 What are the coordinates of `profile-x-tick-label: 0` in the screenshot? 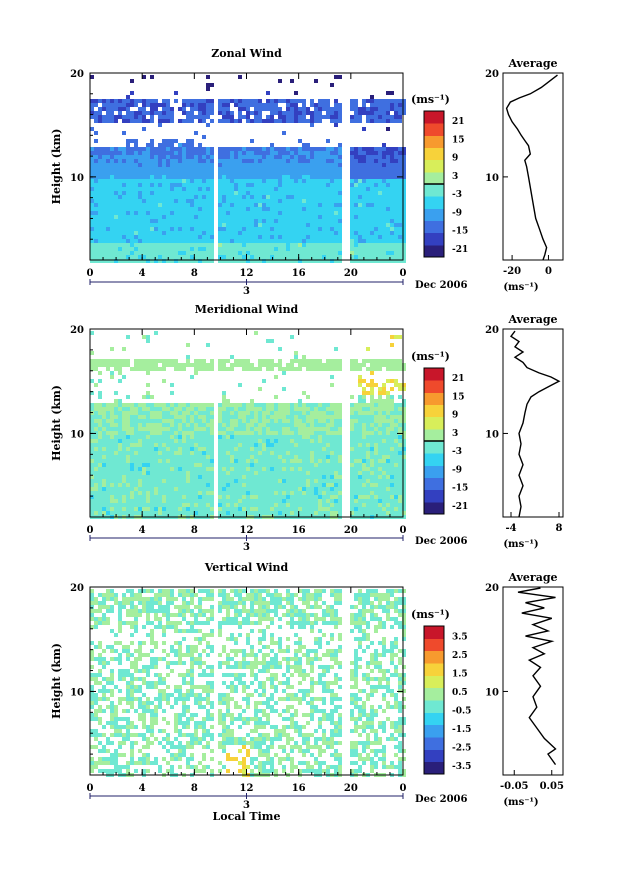 It's located at (548, 271).